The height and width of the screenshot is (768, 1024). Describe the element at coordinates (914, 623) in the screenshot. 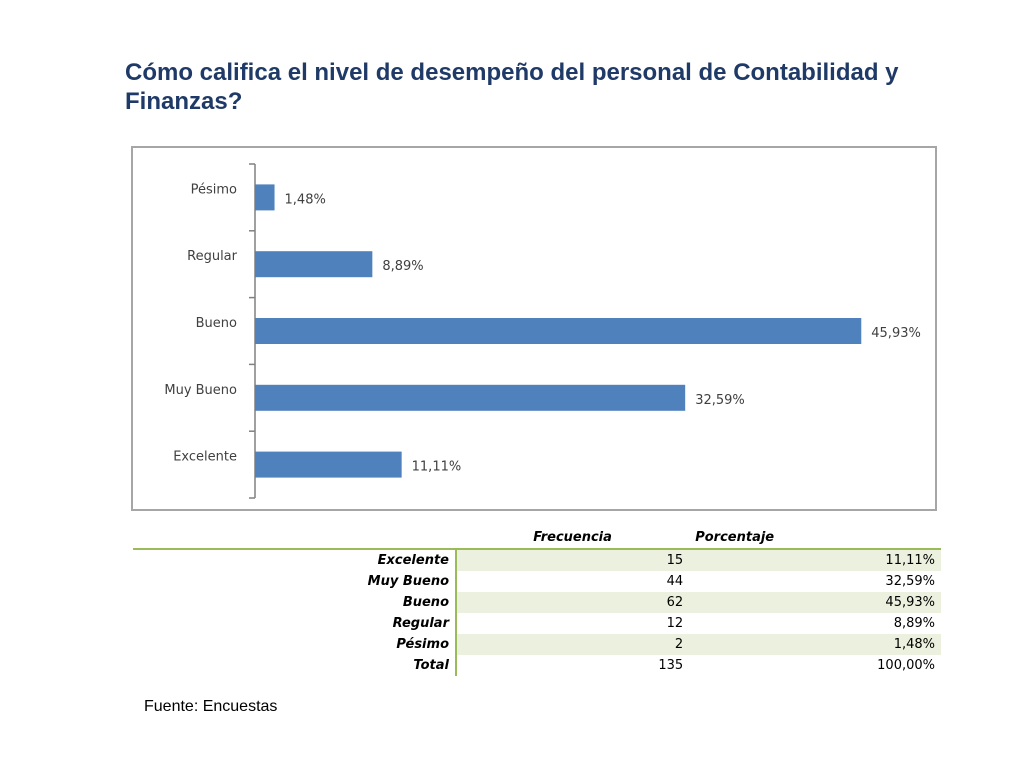

I see `row-porcentaje: 8,89%` at that location.